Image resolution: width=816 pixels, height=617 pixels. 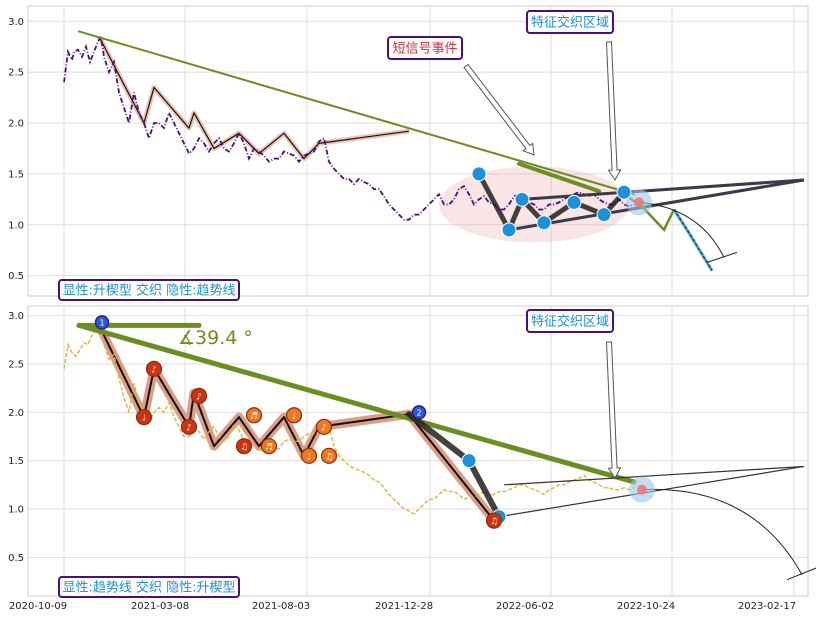 What do you see at coordinates (559, 177) in the screenshot?
I see `trendline` at bounding box center [559, 177].